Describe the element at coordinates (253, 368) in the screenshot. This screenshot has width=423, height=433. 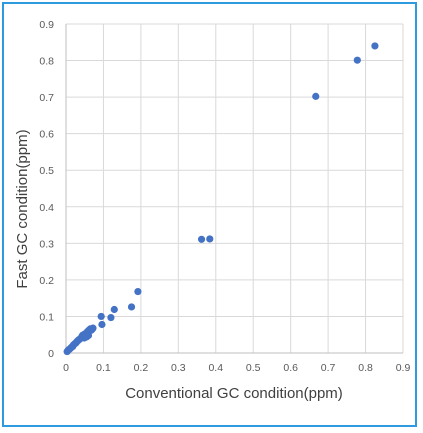
I see `x-tick-label: 0.5` at that location.